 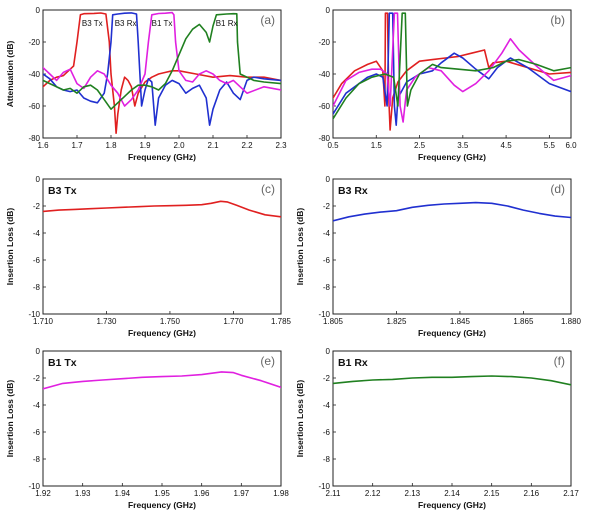 I want to click on x-tick-label: 1.97, so click(x=242, y=493).